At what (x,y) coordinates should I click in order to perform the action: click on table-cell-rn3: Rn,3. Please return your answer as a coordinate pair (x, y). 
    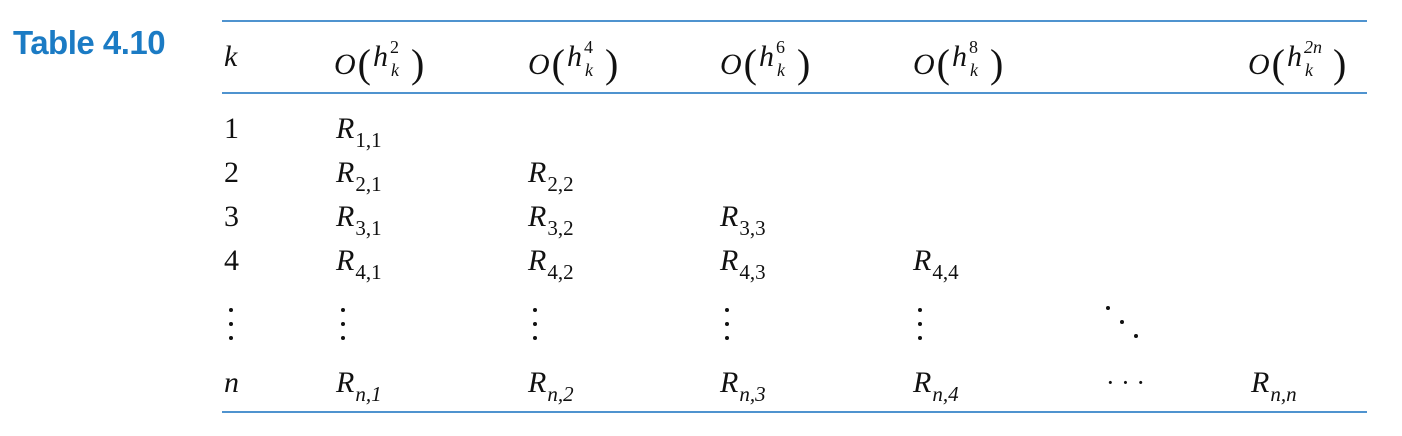
    Looking at the image, I should click on (743, 386).